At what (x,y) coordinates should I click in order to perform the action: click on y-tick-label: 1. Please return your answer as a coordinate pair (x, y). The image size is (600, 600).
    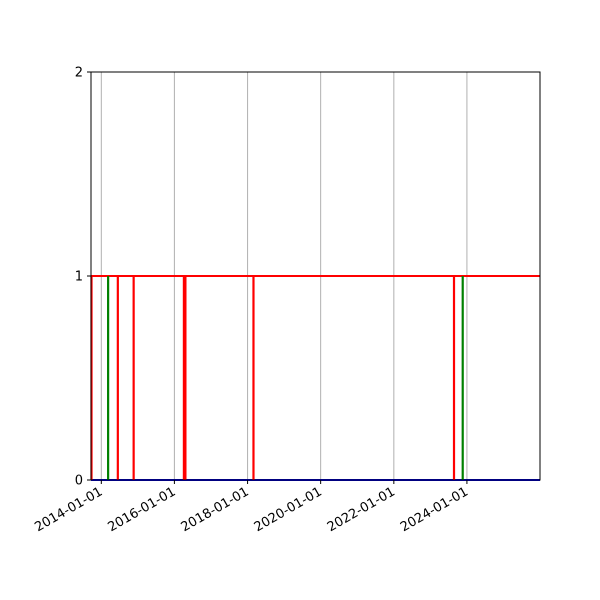
    Looking at the image, I should click on (79, 277).